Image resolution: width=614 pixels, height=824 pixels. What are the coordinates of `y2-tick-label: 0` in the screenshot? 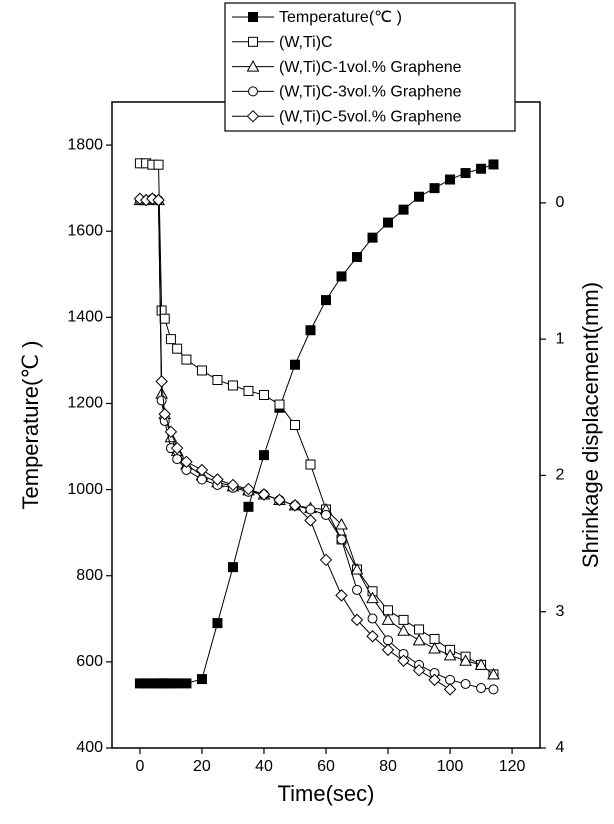 It's located at (560, 202).